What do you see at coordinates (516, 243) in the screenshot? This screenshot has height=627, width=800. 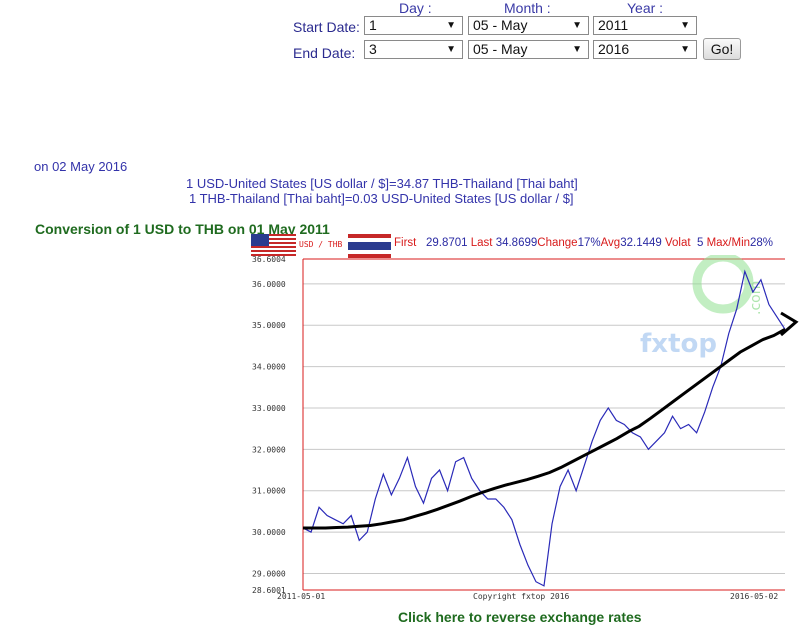 I see `last-value: 34.8699` at bounding box center [516, 243].